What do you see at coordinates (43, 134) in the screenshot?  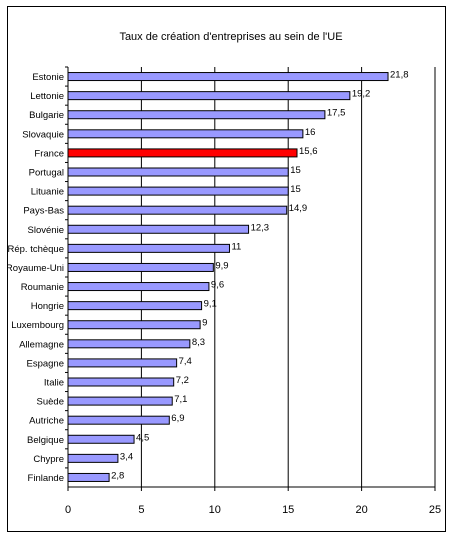 I see `category-label: Slovaquie` at bounding box center [43, 134].